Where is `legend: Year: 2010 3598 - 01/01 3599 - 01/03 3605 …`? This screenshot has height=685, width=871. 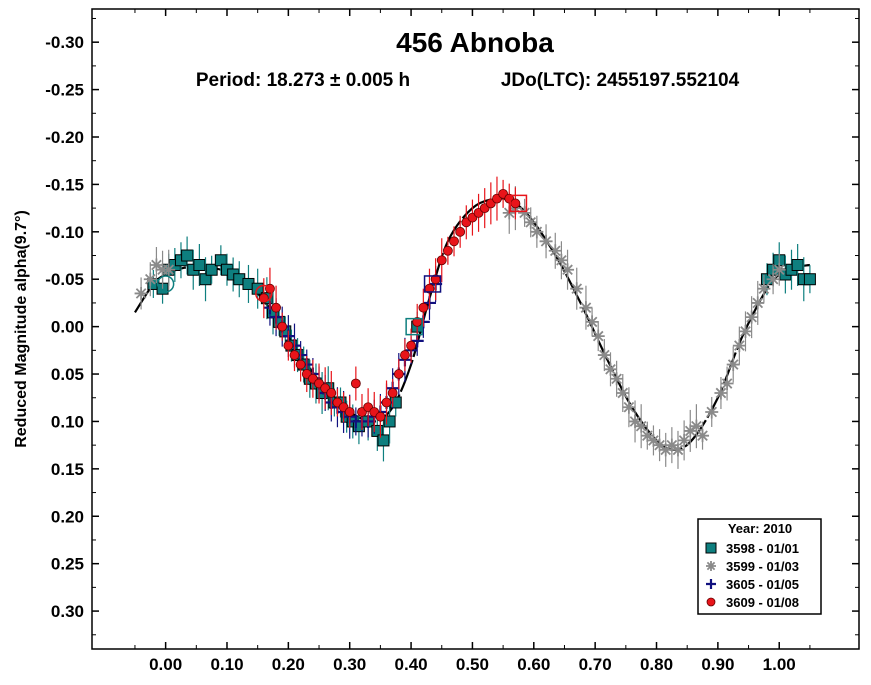 legend: Year: 2010 3598 - 01/01 3599 - 01/03 3605 … is located at coordinates (759, 566).